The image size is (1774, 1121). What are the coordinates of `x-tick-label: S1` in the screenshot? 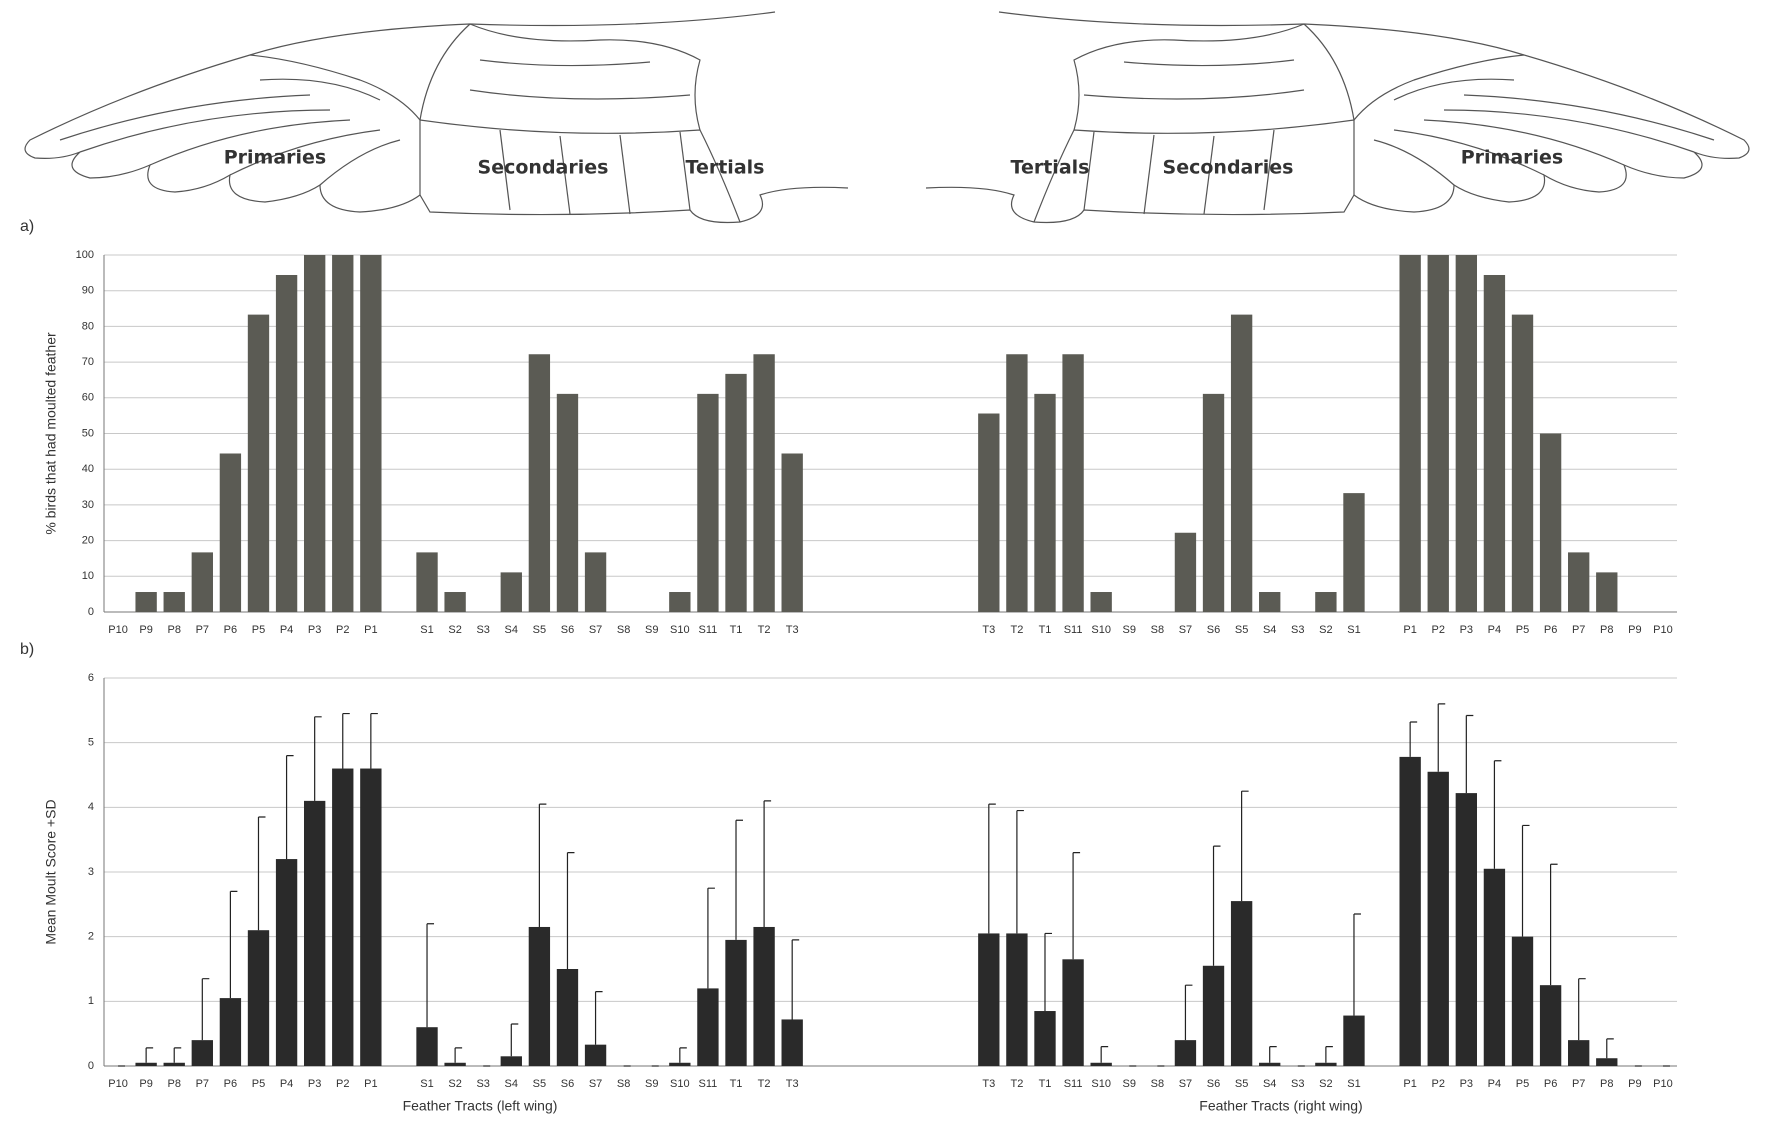 It's located at (1353, 1084).